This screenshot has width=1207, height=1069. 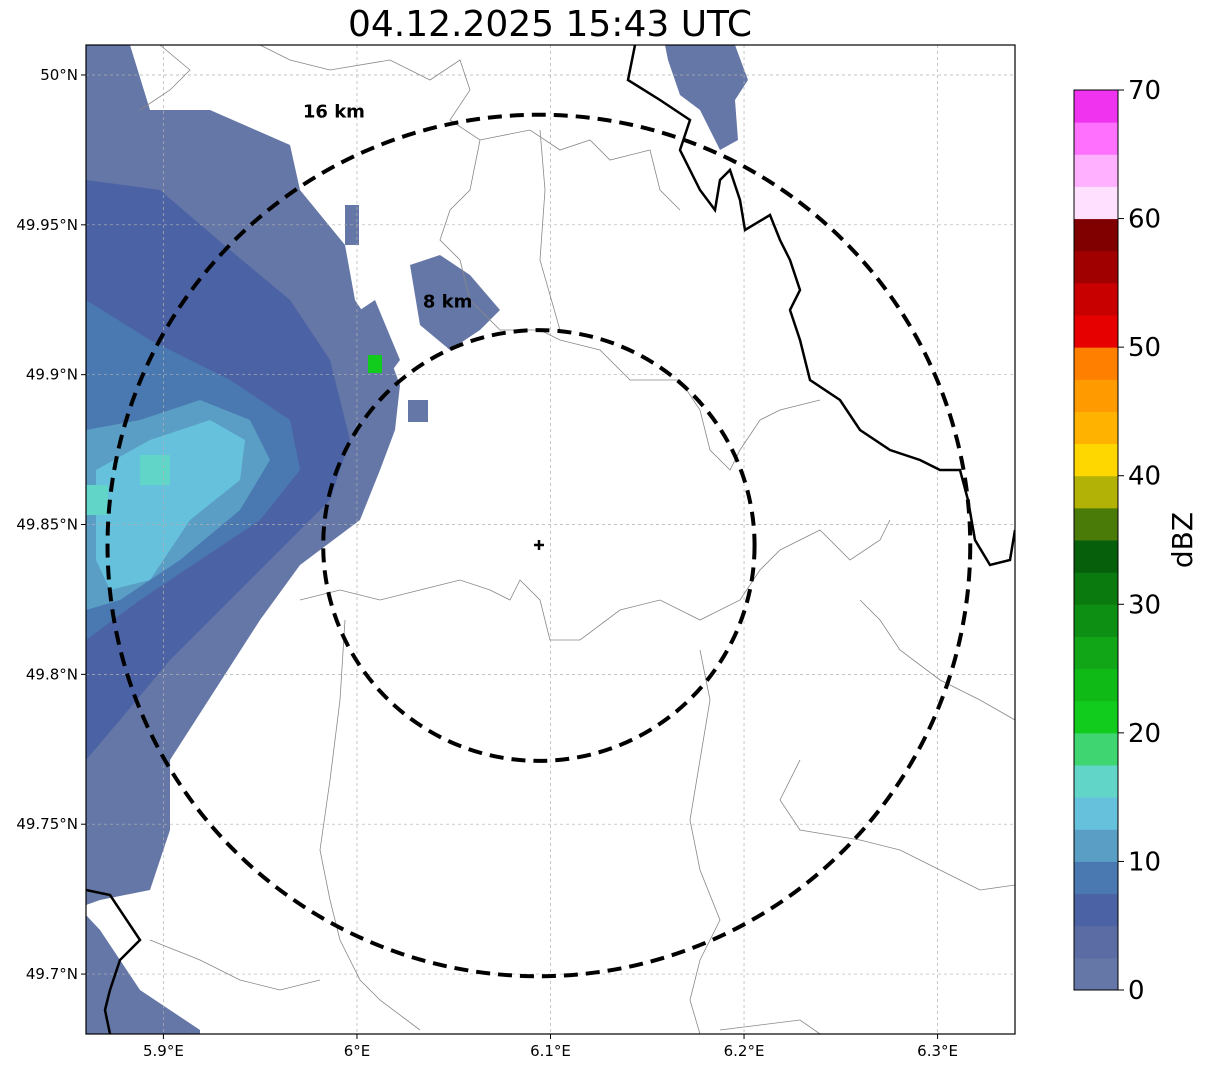 What do you see at coordinates (1144, 348) in the screenshot?
I see `colorbar-tick-label: 50` at bounding box center [1144, 348].